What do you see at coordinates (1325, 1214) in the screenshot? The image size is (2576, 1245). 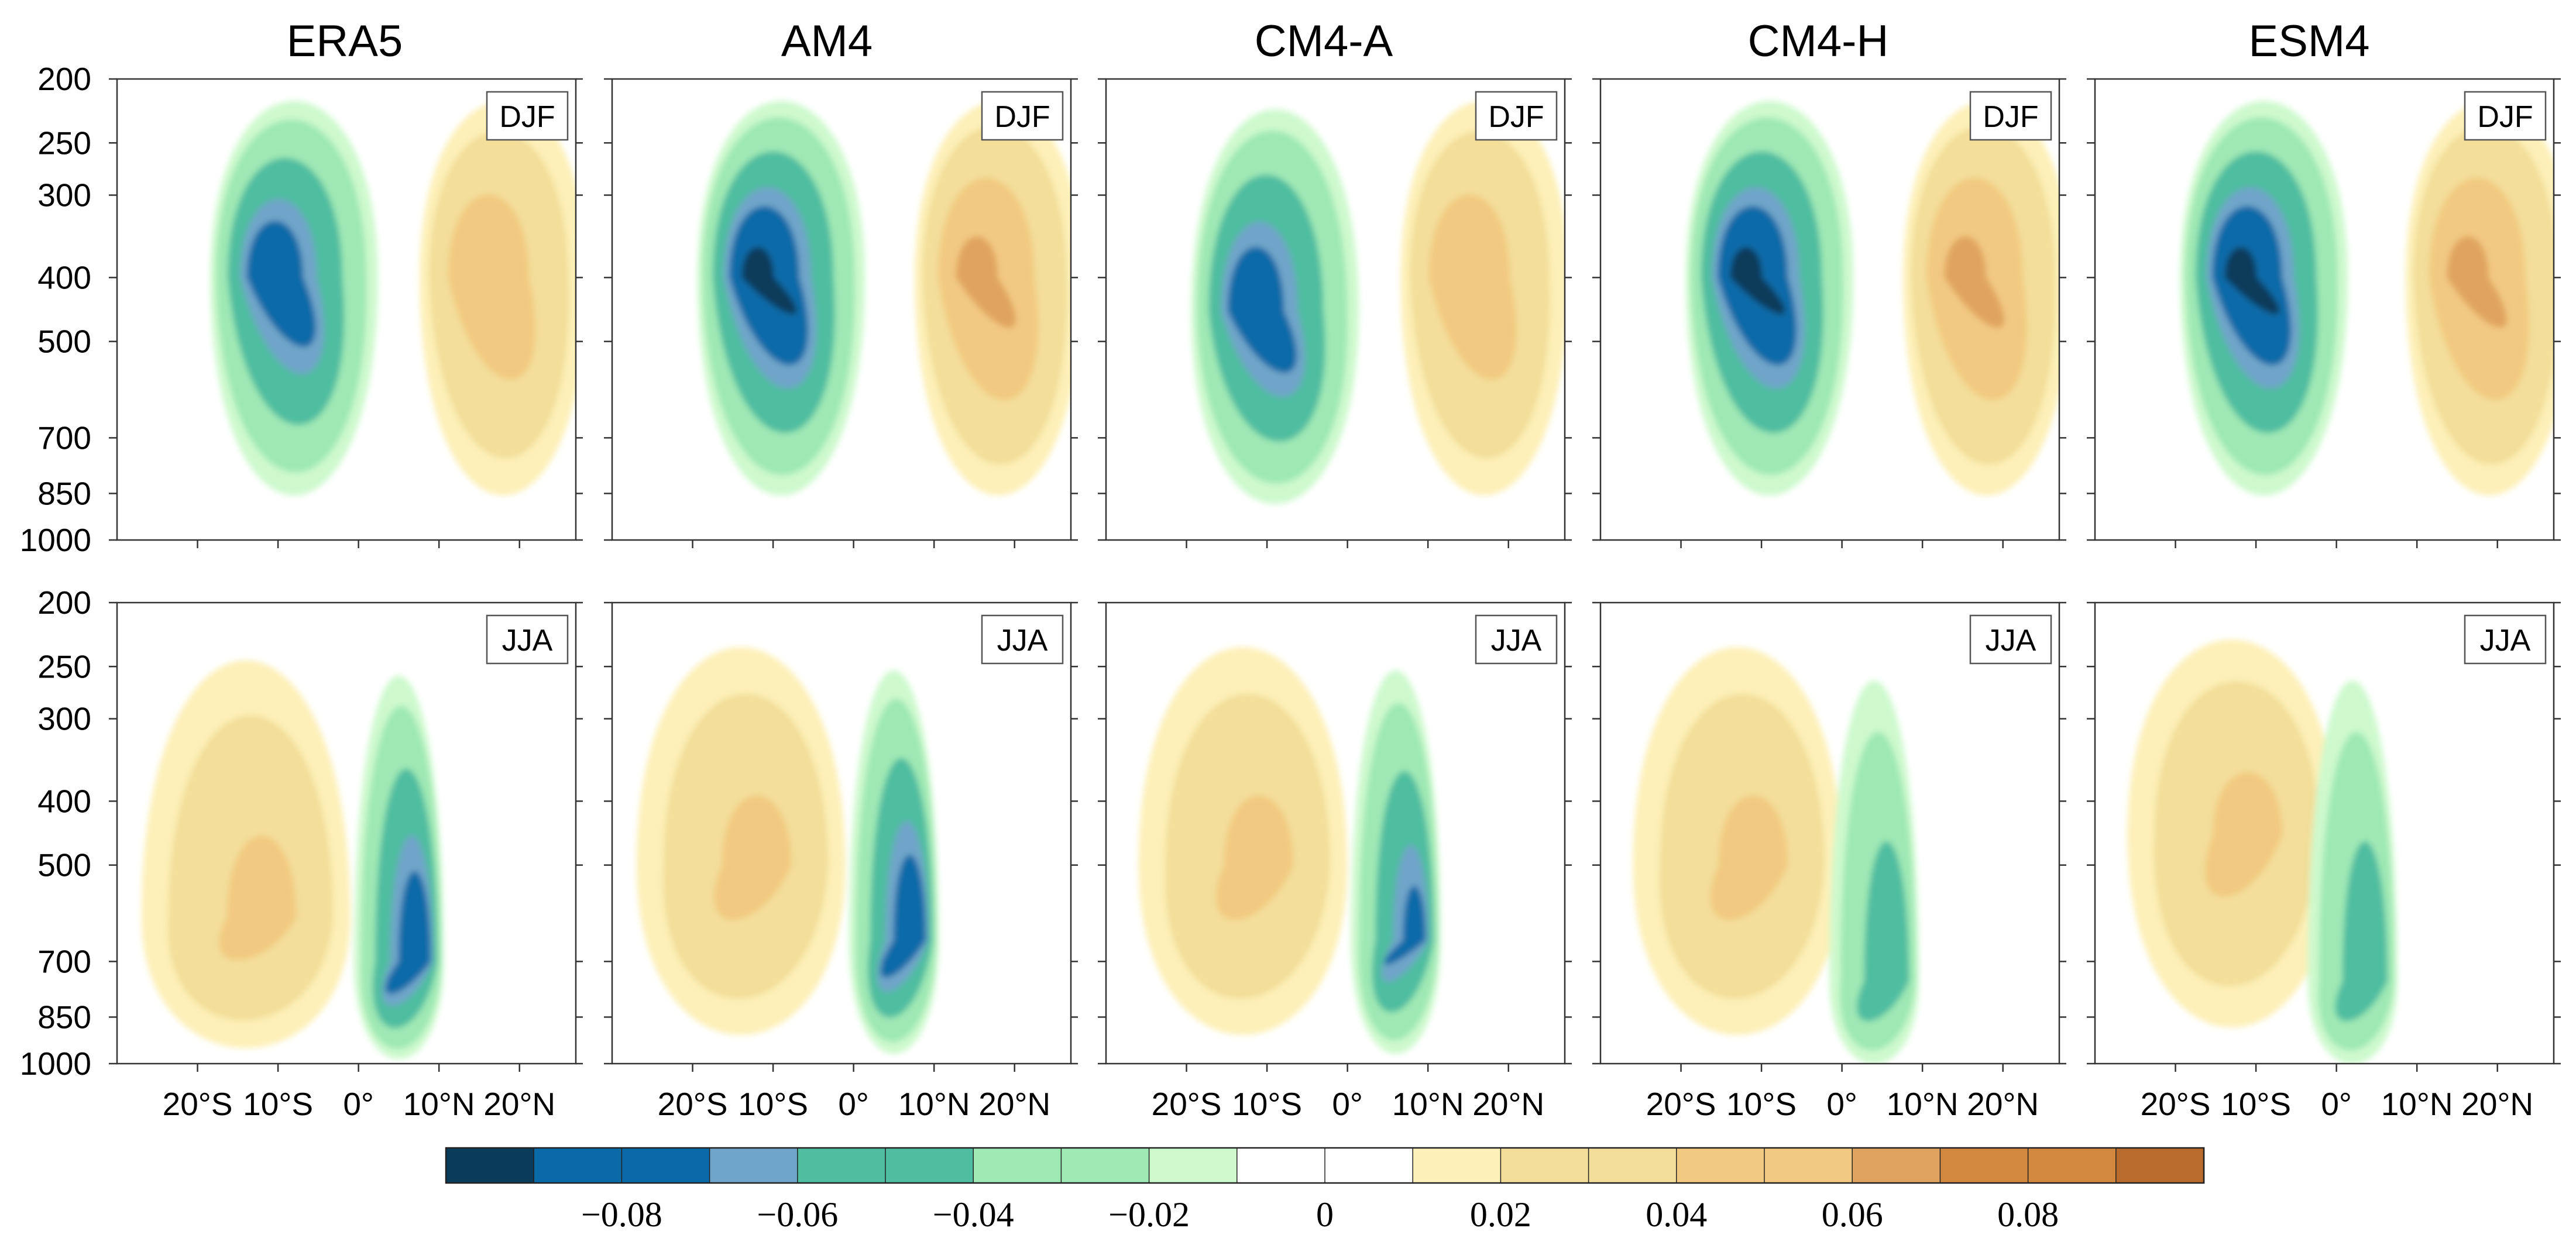 I see `colorbar-tick-label: 0` at bounding box center [1325, 1214].